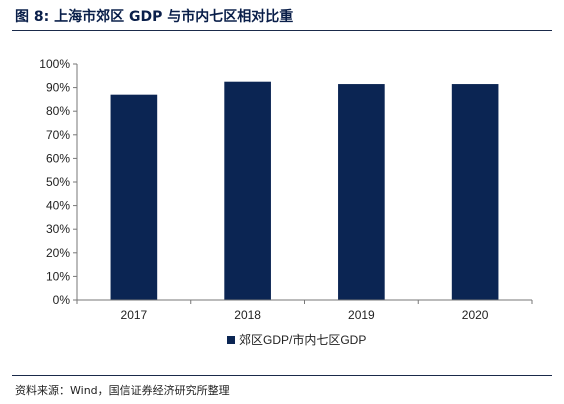  Describe the element at coordinates (475, 315) in the screenshot. I see `x-tick-label: 2020` at that location.